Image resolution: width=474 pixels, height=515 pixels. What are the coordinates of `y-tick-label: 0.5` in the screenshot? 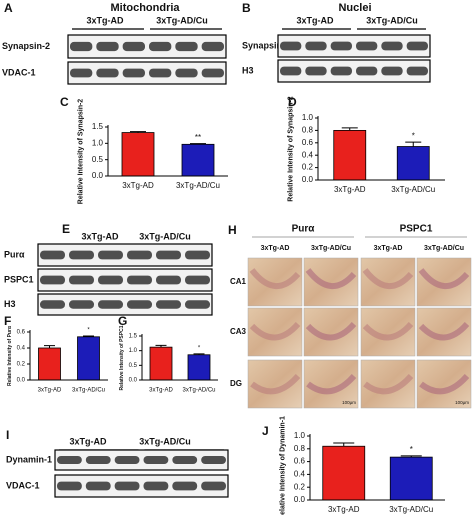 It's located at (98, 159).